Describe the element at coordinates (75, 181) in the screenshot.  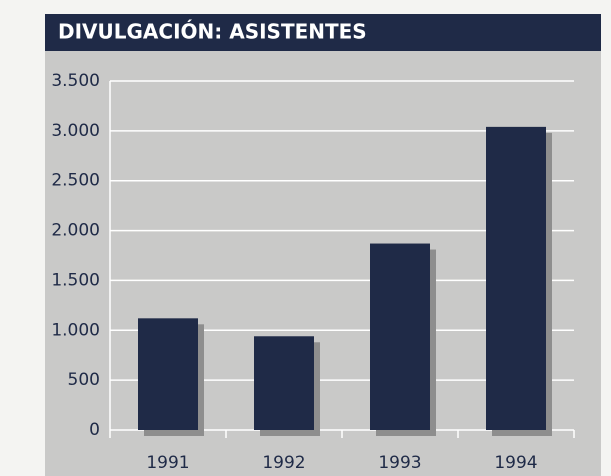
I see `y-tick-label: 2.500` at that location.